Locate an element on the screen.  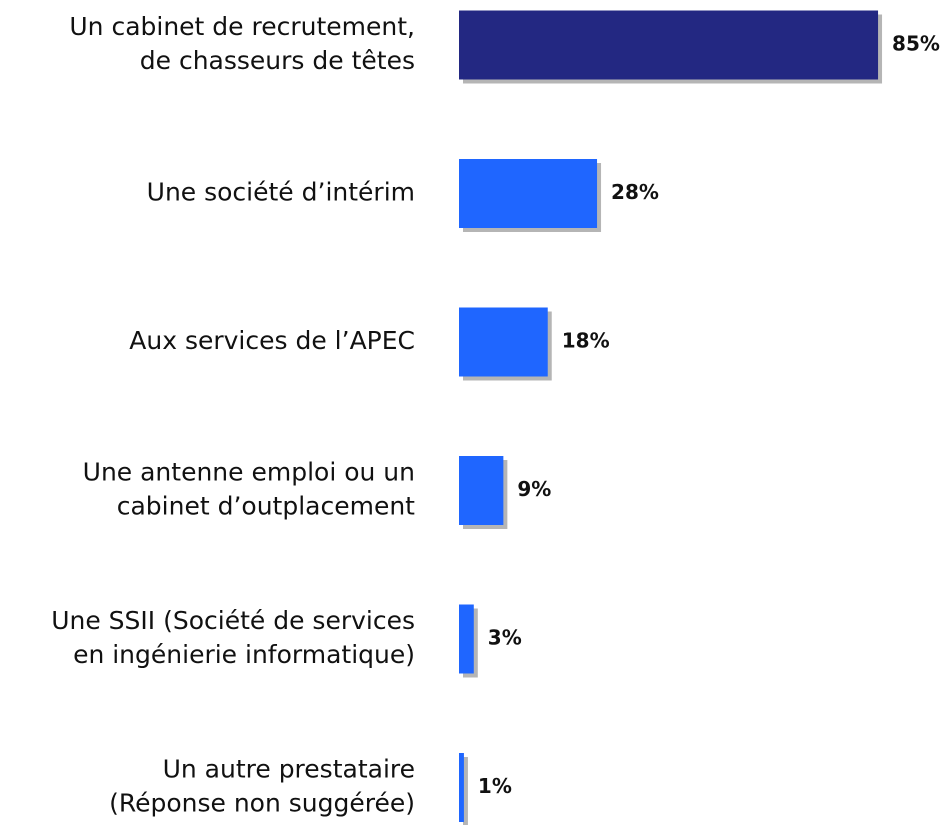
category-label: cabinet d’outplacement is located at coordinates (266, 506).